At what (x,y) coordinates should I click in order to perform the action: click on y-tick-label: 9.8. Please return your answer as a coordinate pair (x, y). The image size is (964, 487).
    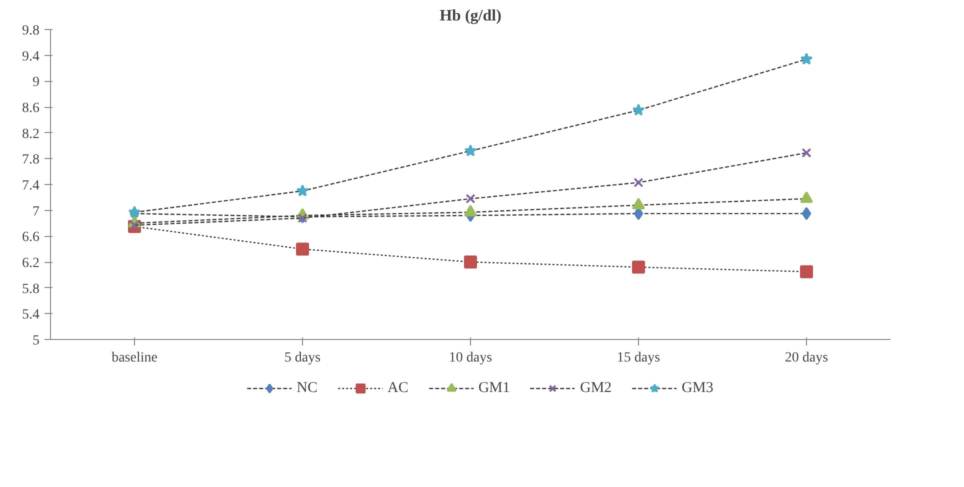
    Looking at the image, I should click on (31, 31).